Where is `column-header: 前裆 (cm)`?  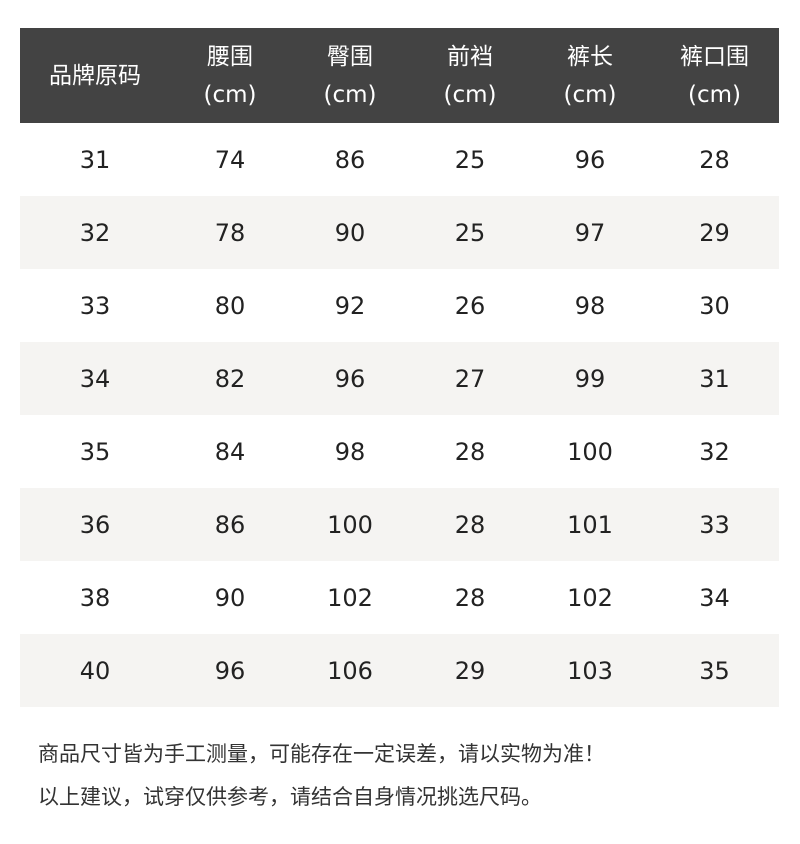 column-header: 前裆 (cm) is located at coordinates (470, 75).